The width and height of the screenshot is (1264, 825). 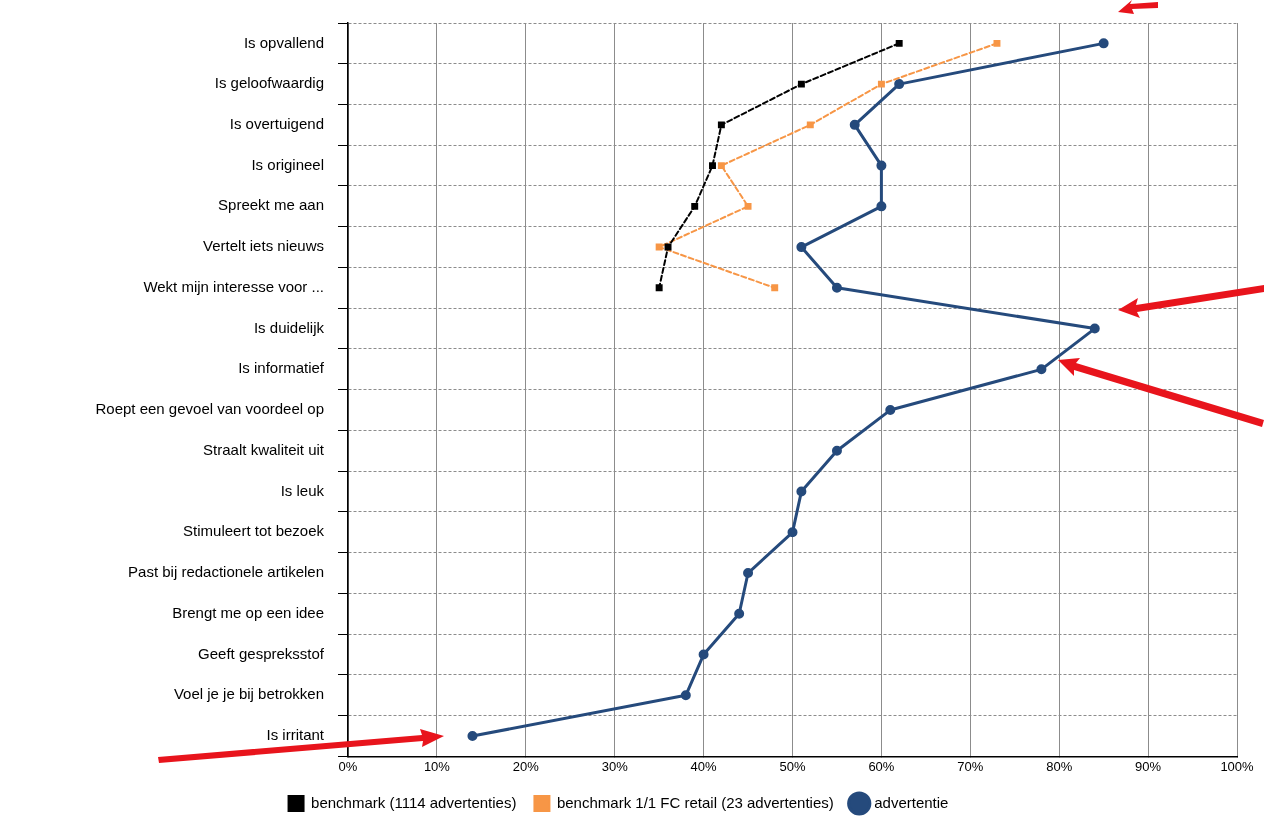 What do you see at coordinates (615, 766) in the screenshot?
I see `x-tick-label: 30%` at bounding box center [615, 766].